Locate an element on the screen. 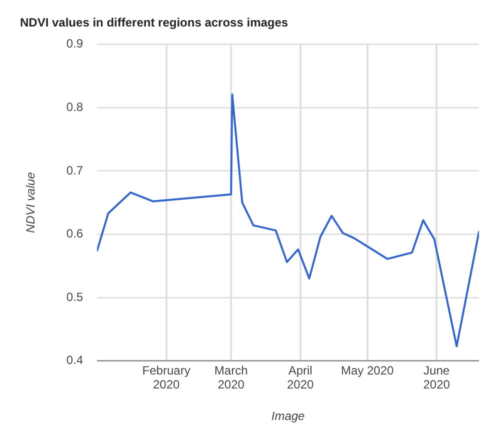  y-tick-label: 0.8 is located at coordinates (75, 107).